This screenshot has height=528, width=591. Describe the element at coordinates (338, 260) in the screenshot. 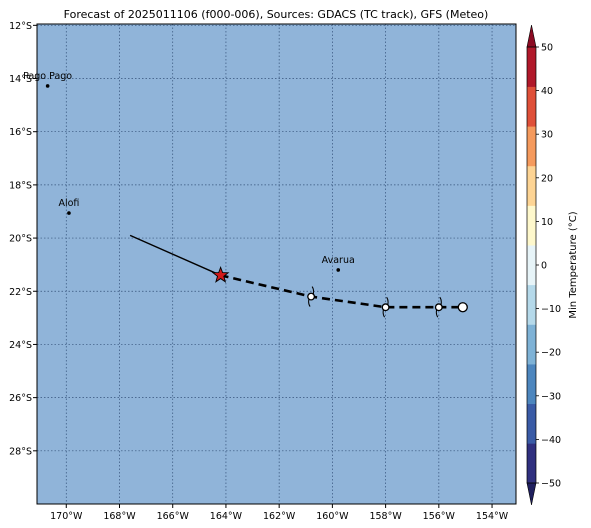

I see `city-label: Avarua` at that location.